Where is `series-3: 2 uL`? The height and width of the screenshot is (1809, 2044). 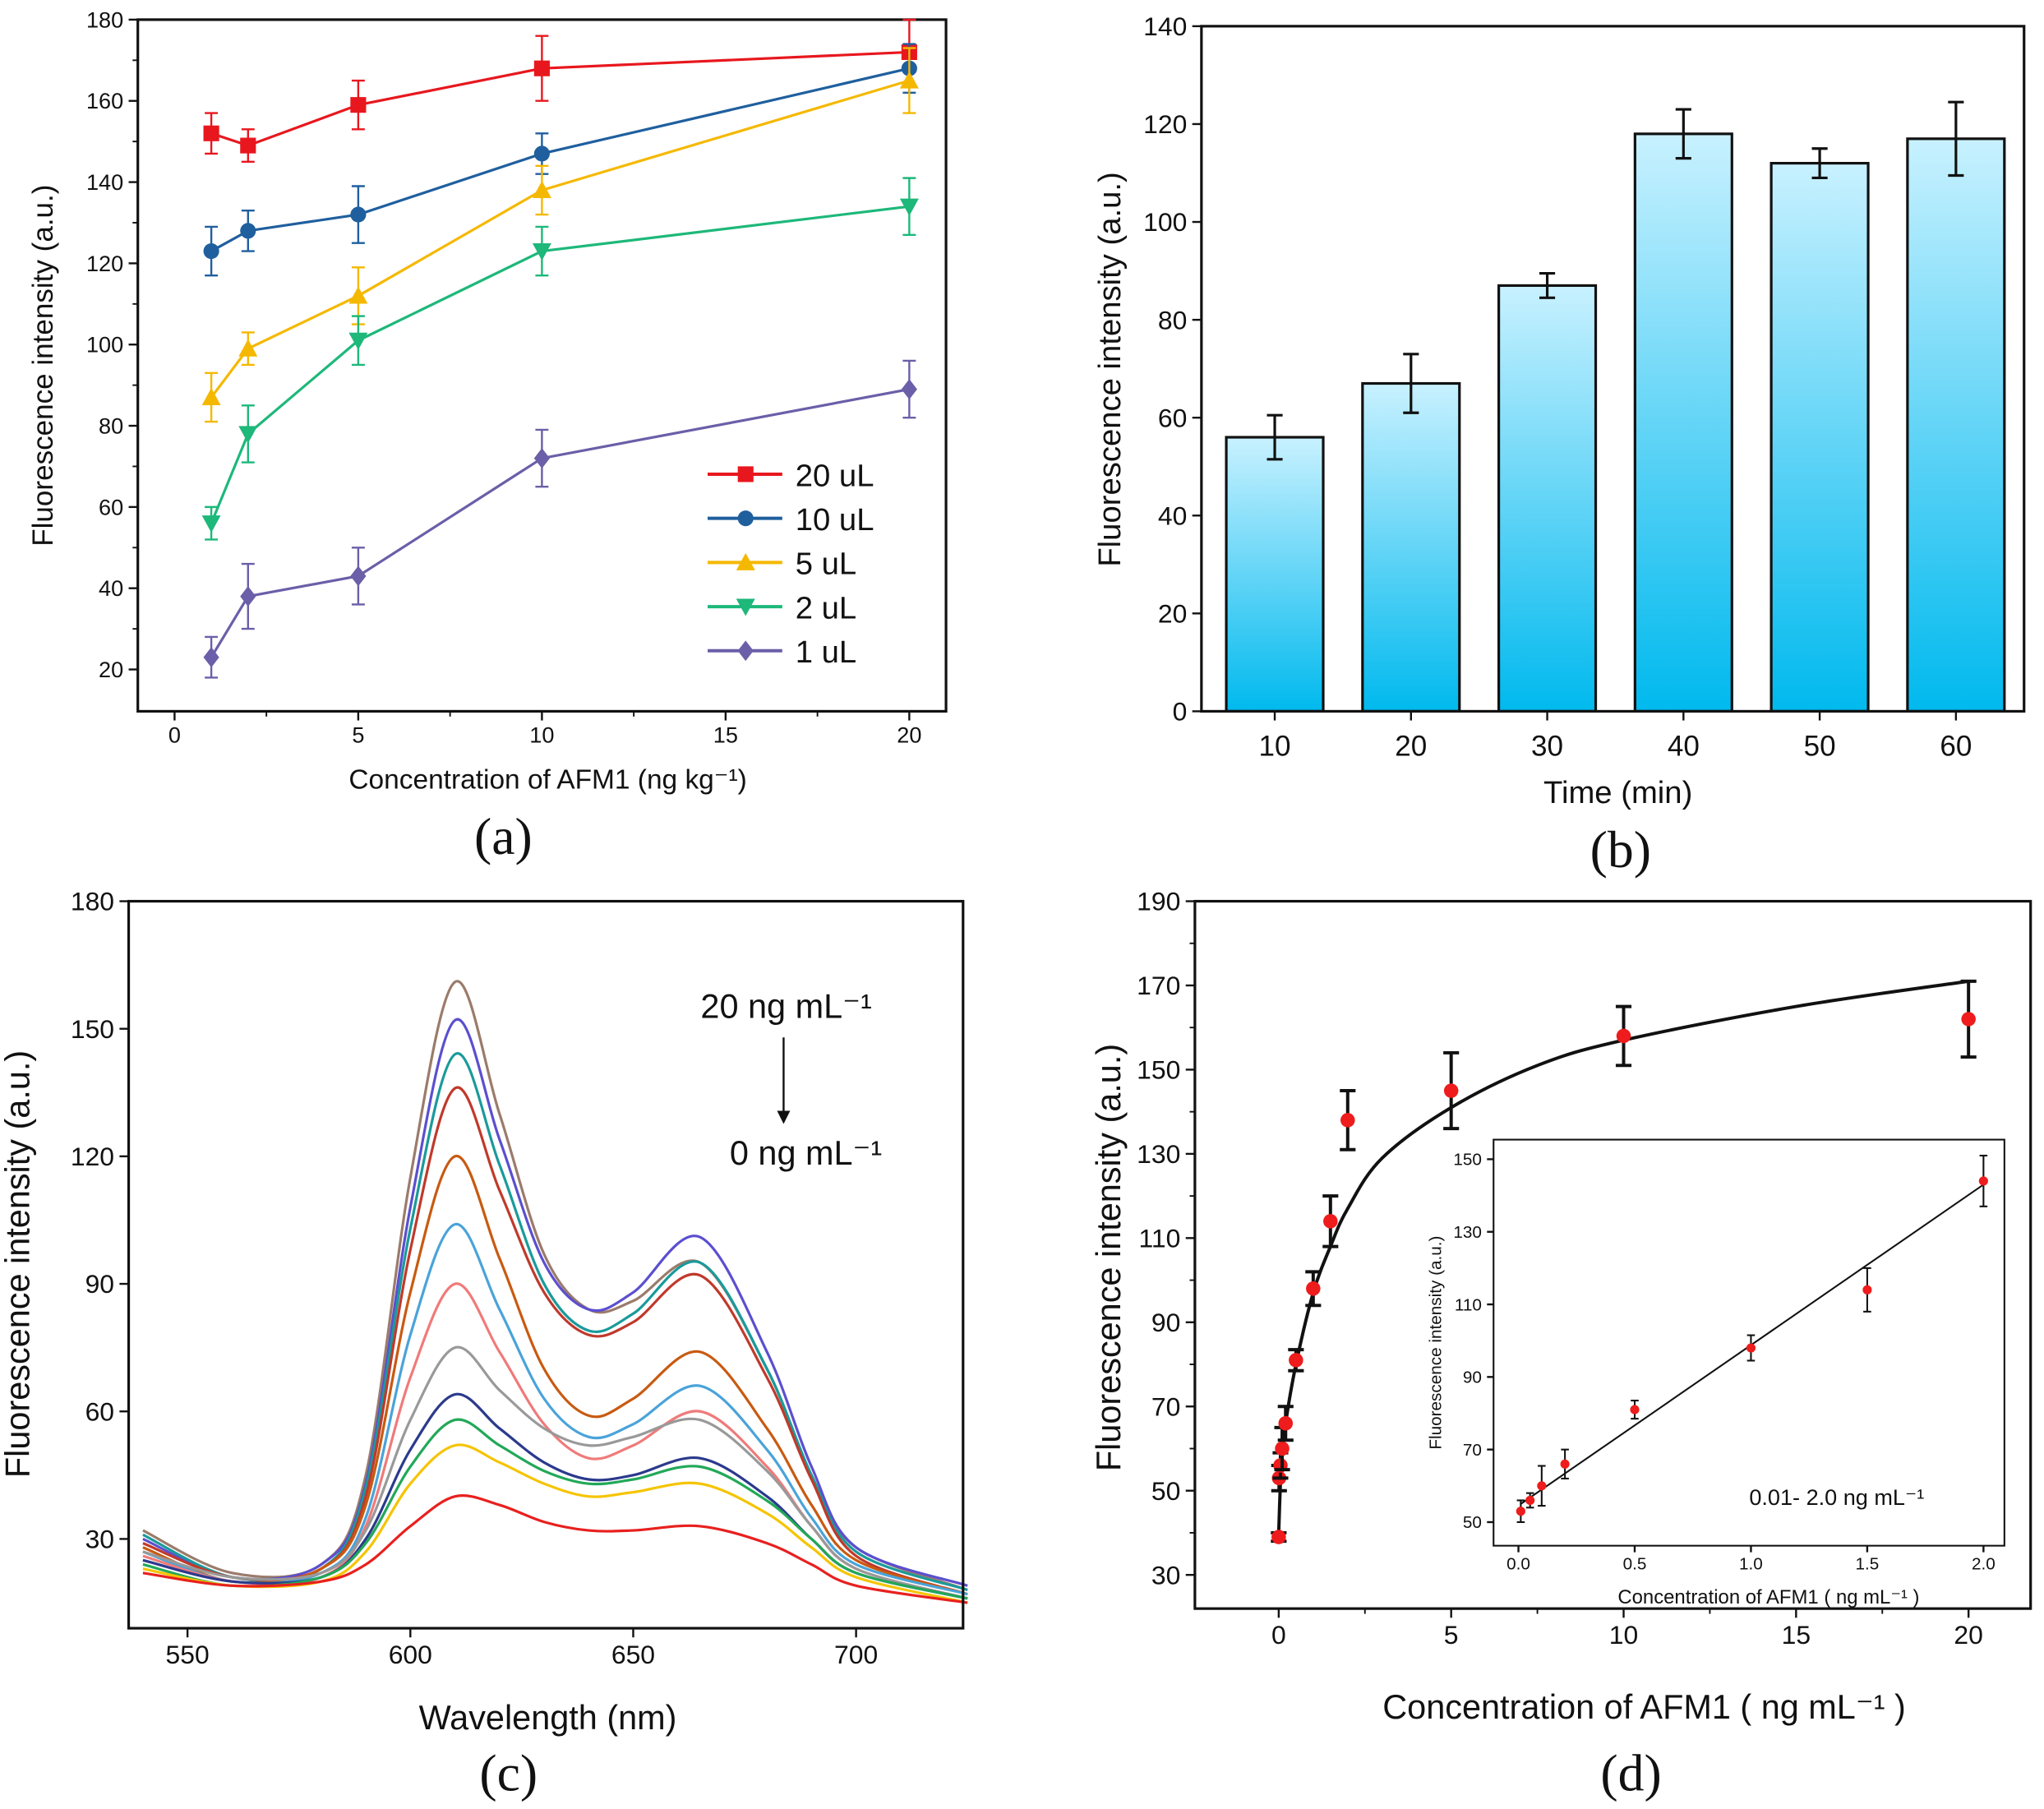
series-3: 2 uL is located at coordinates (560, 401).